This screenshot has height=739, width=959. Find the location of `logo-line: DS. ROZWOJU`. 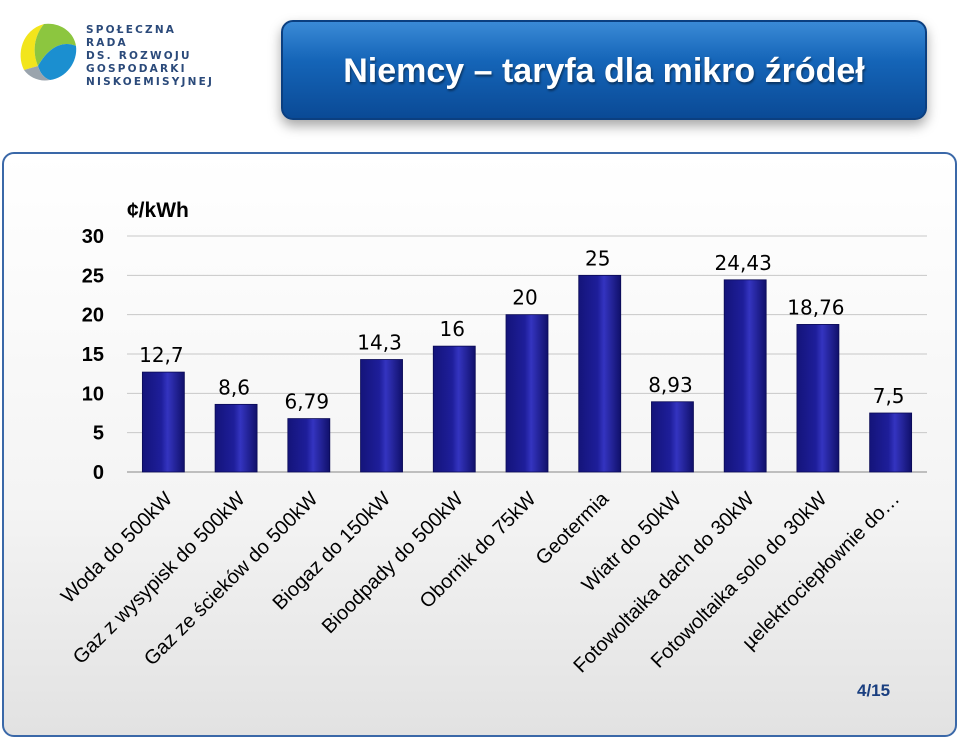

logo-line: DS. ROZWOJU is located at coordinates (139, 56).